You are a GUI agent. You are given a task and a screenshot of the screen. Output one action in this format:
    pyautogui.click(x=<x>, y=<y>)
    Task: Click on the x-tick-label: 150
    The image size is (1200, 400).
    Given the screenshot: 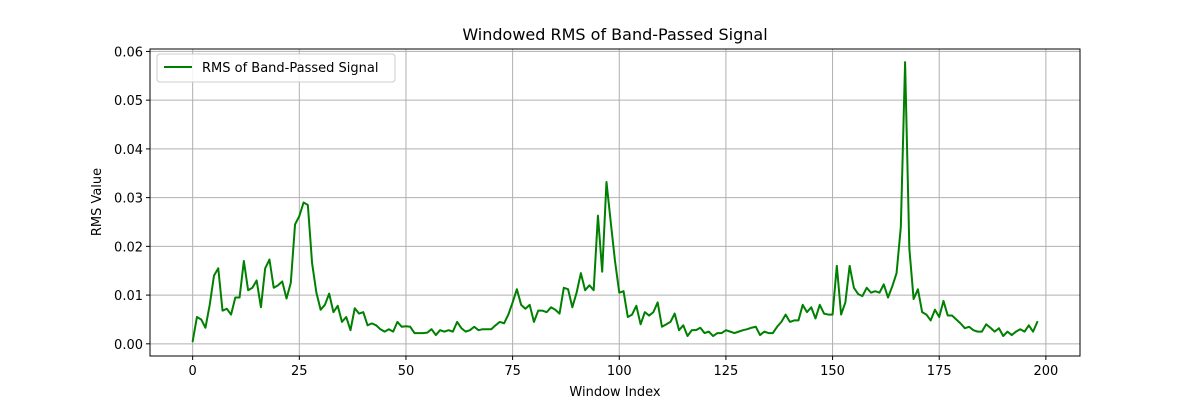 What is the action you would take?
    pyautogui.click(x=832, y=371)
    